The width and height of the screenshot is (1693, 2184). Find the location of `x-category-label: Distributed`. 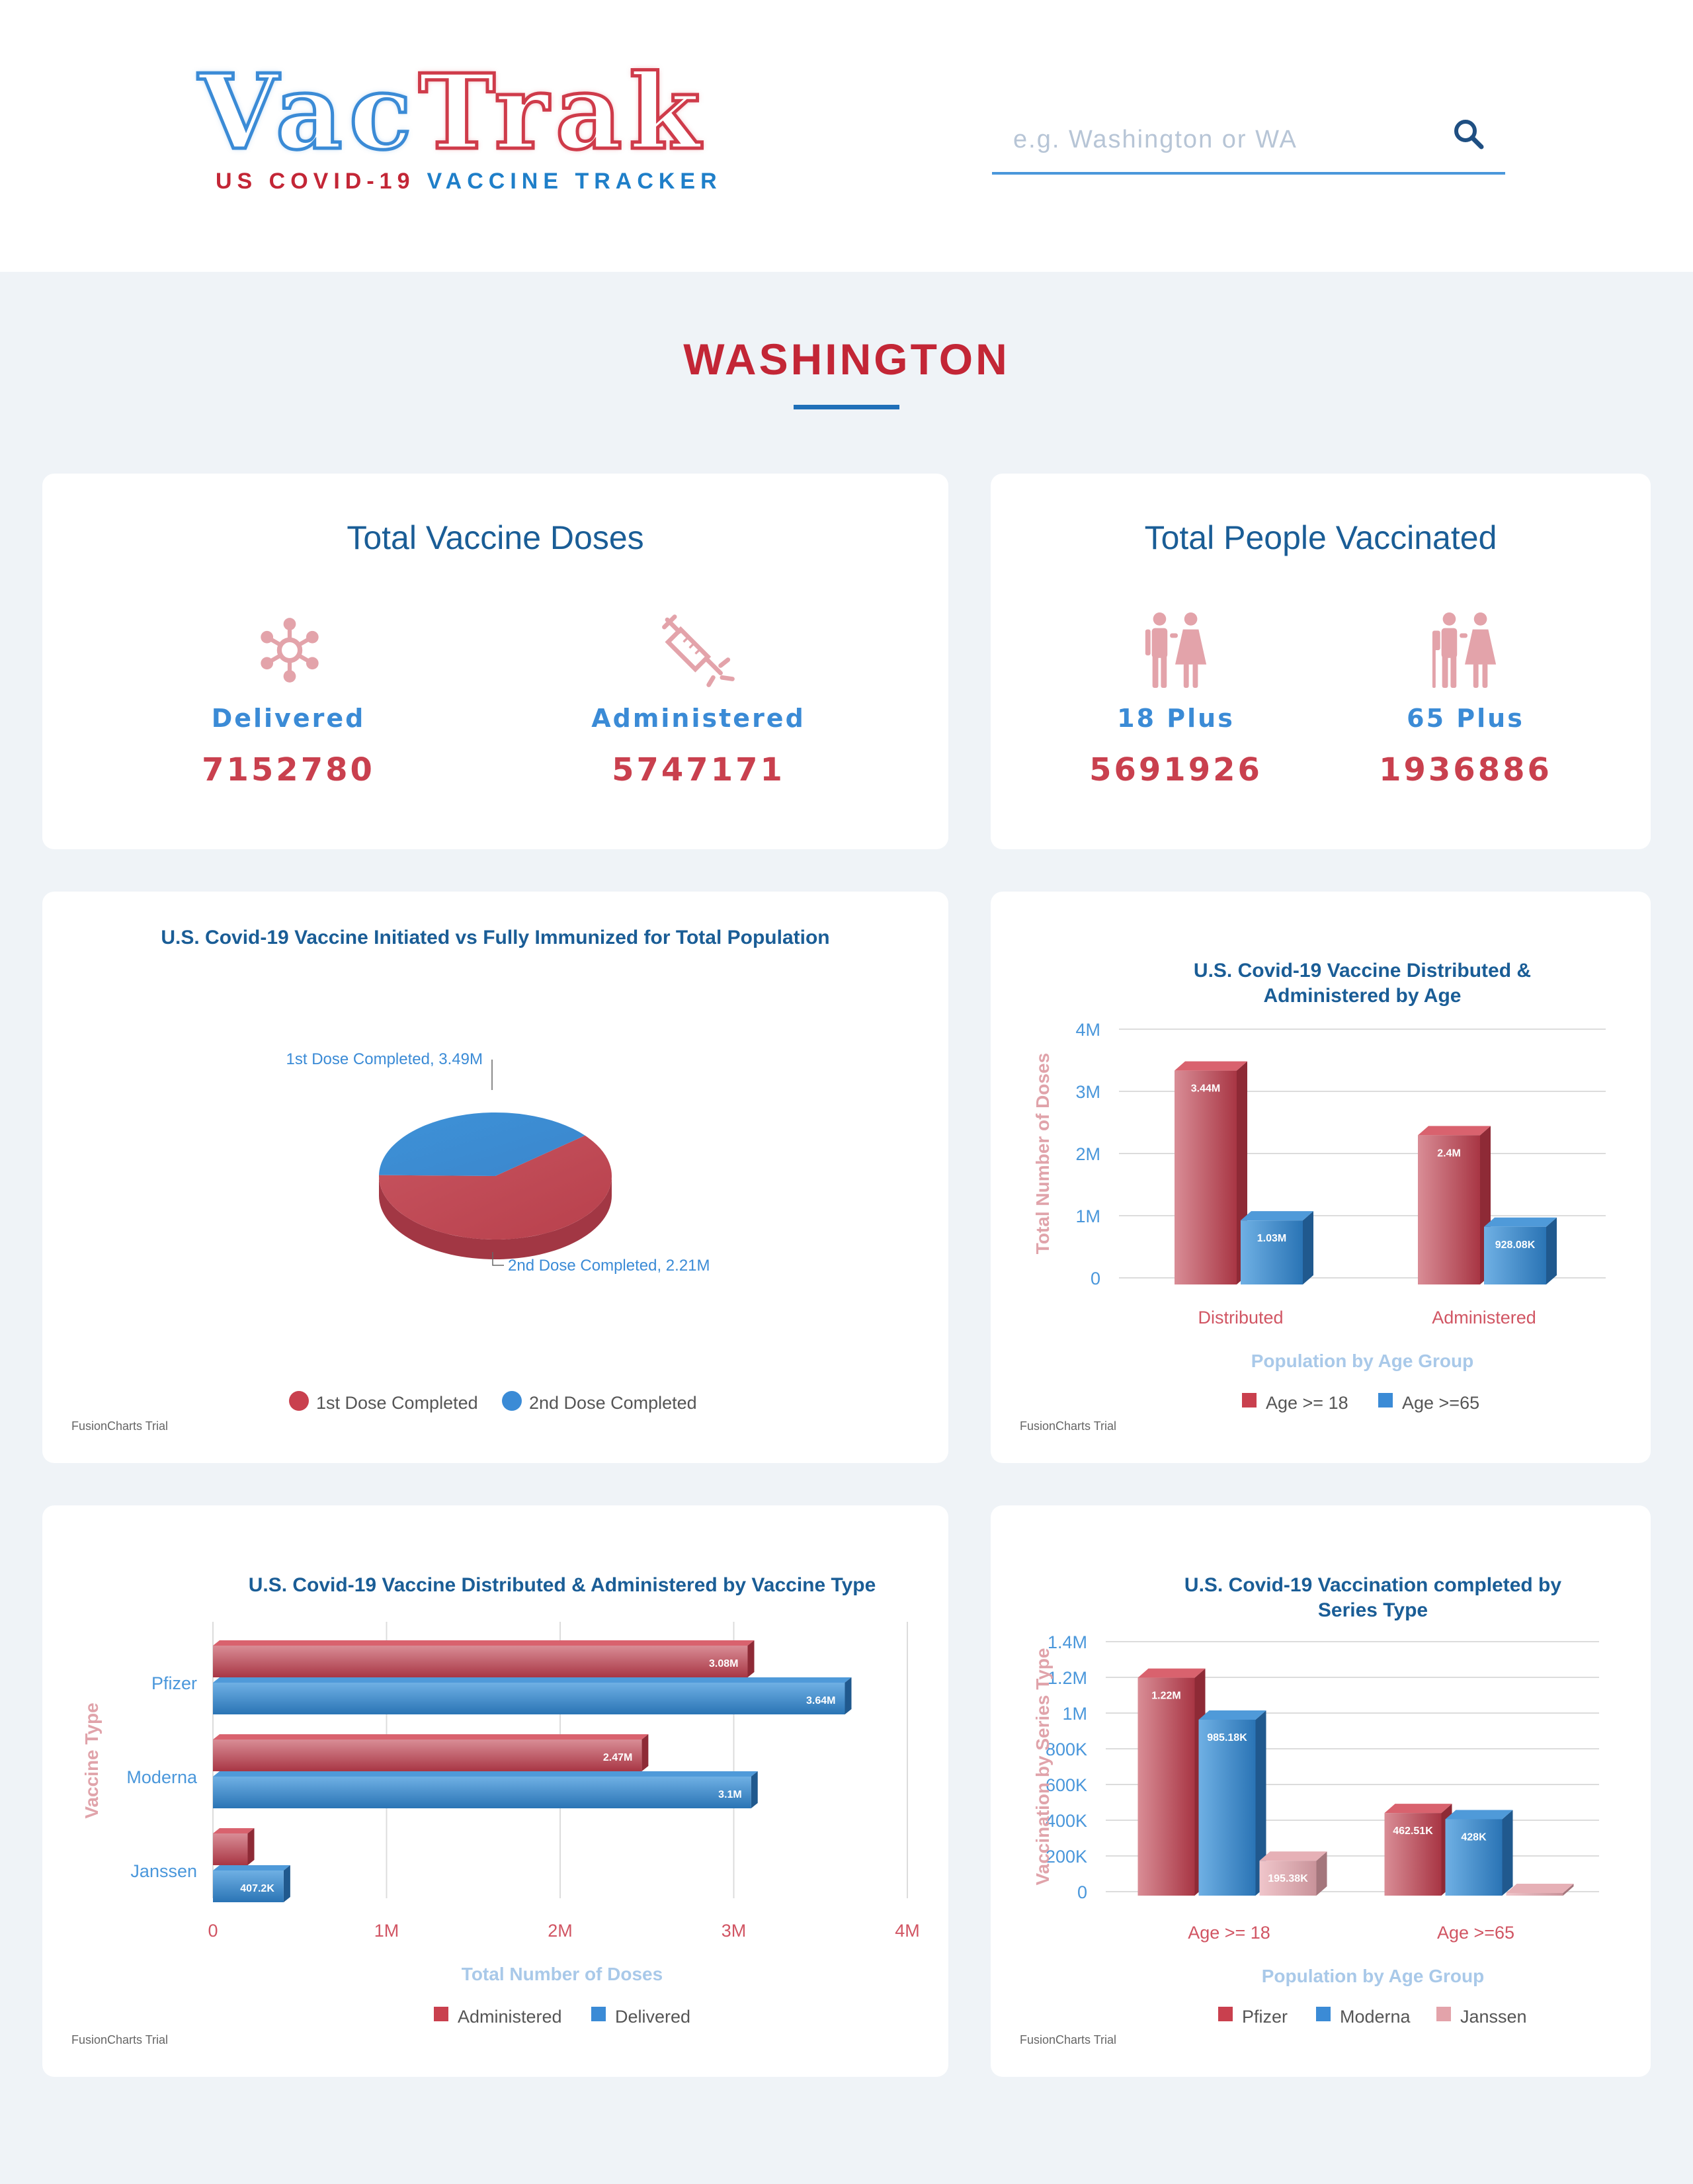

x-category-label: Distributed is located at coordinates (1240, 1318).